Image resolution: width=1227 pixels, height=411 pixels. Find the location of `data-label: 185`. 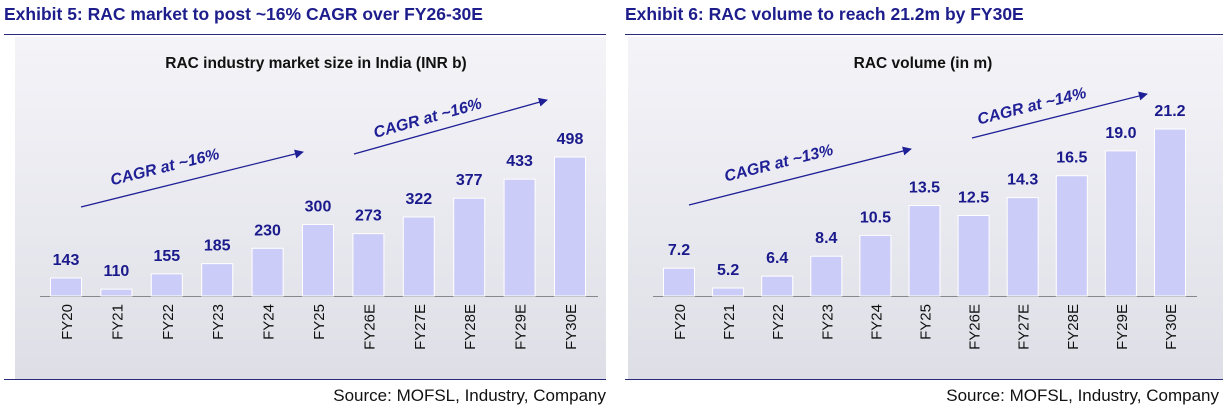

data-label: 185 is located at coordinates (217, 246).